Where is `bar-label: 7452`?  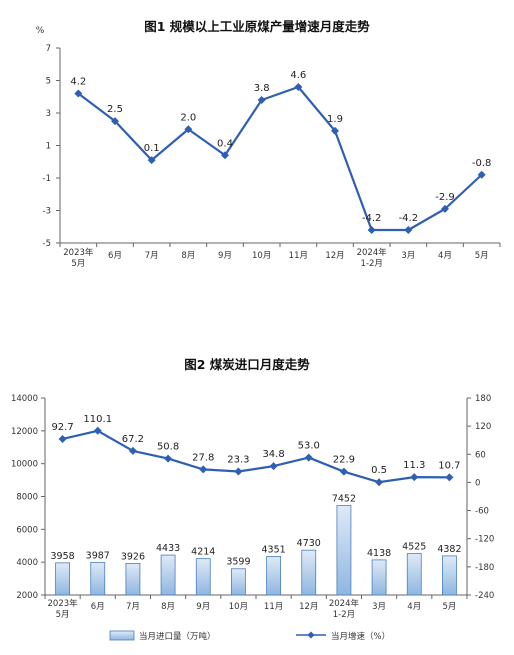
bar-label: 7452 is located at coordinates (344, 498).